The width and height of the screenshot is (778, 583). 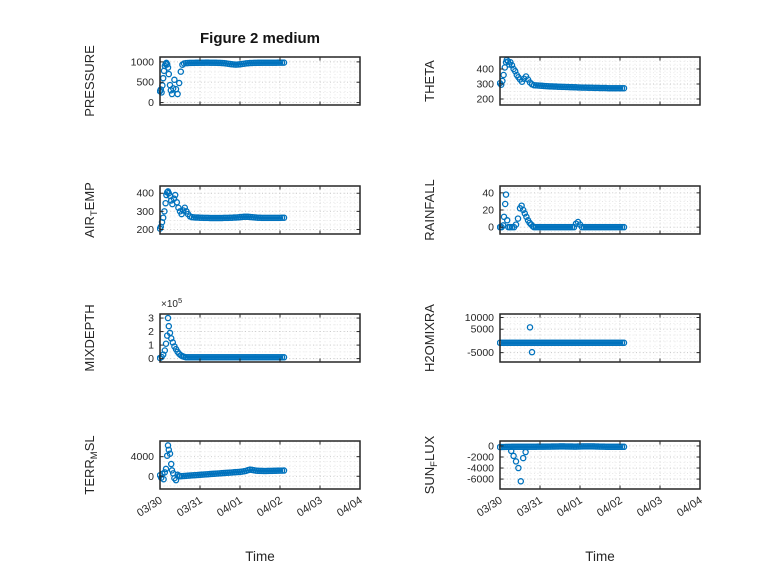 I want to click on axes-box, so click(x=260, y=210).